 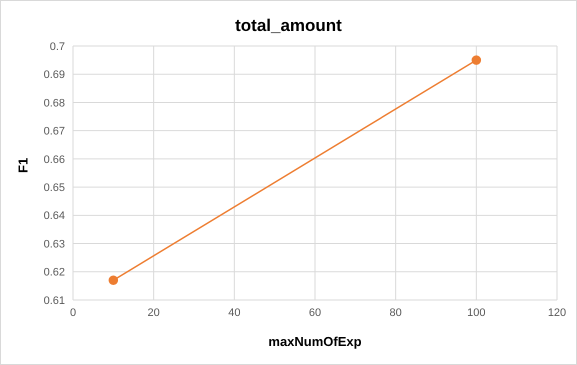 I want to click on x-tick-label: 40, so click(x=234, y=312).